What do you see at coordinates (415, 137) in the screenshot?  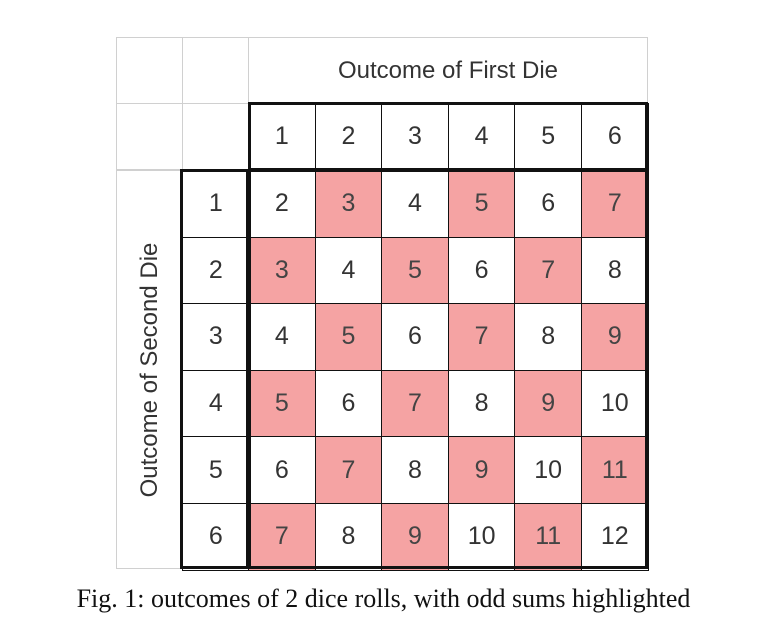 I see `column-header-cell: 3` at bounding box center [415, 137].